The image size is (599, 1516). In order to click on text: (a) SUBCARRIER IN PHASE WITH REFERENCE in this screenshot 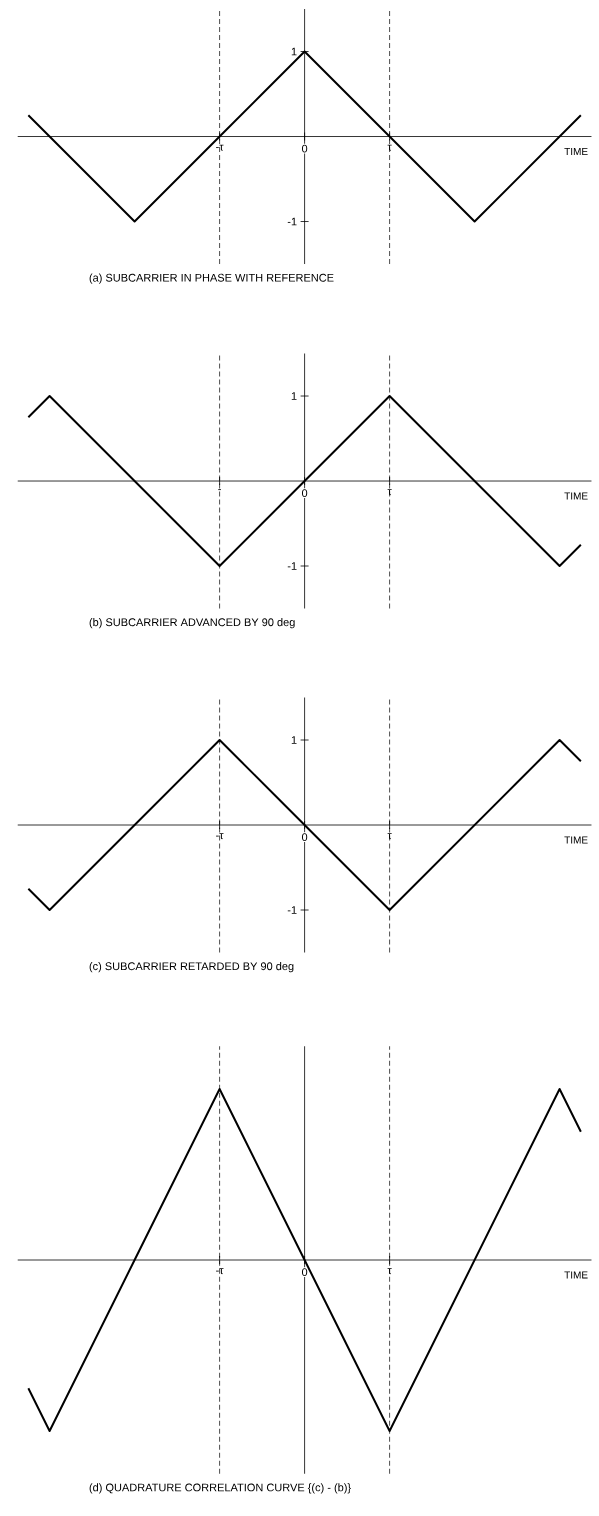, I will do `click(211, 278)`.